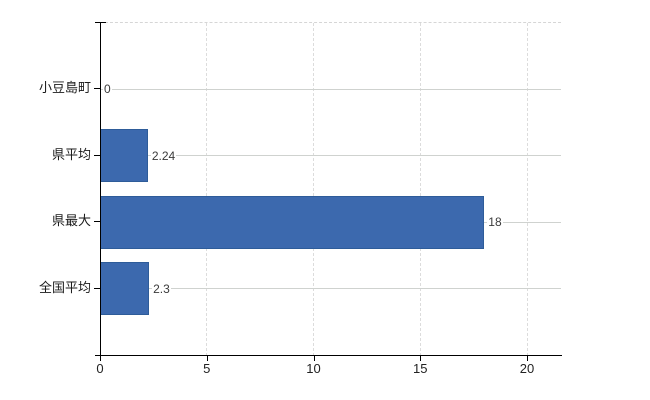 This screenshot has height=400, width=650. Describe the element at coordinates (495, 222) in the screenshot. I see `bar-value-label: 18` at that location.